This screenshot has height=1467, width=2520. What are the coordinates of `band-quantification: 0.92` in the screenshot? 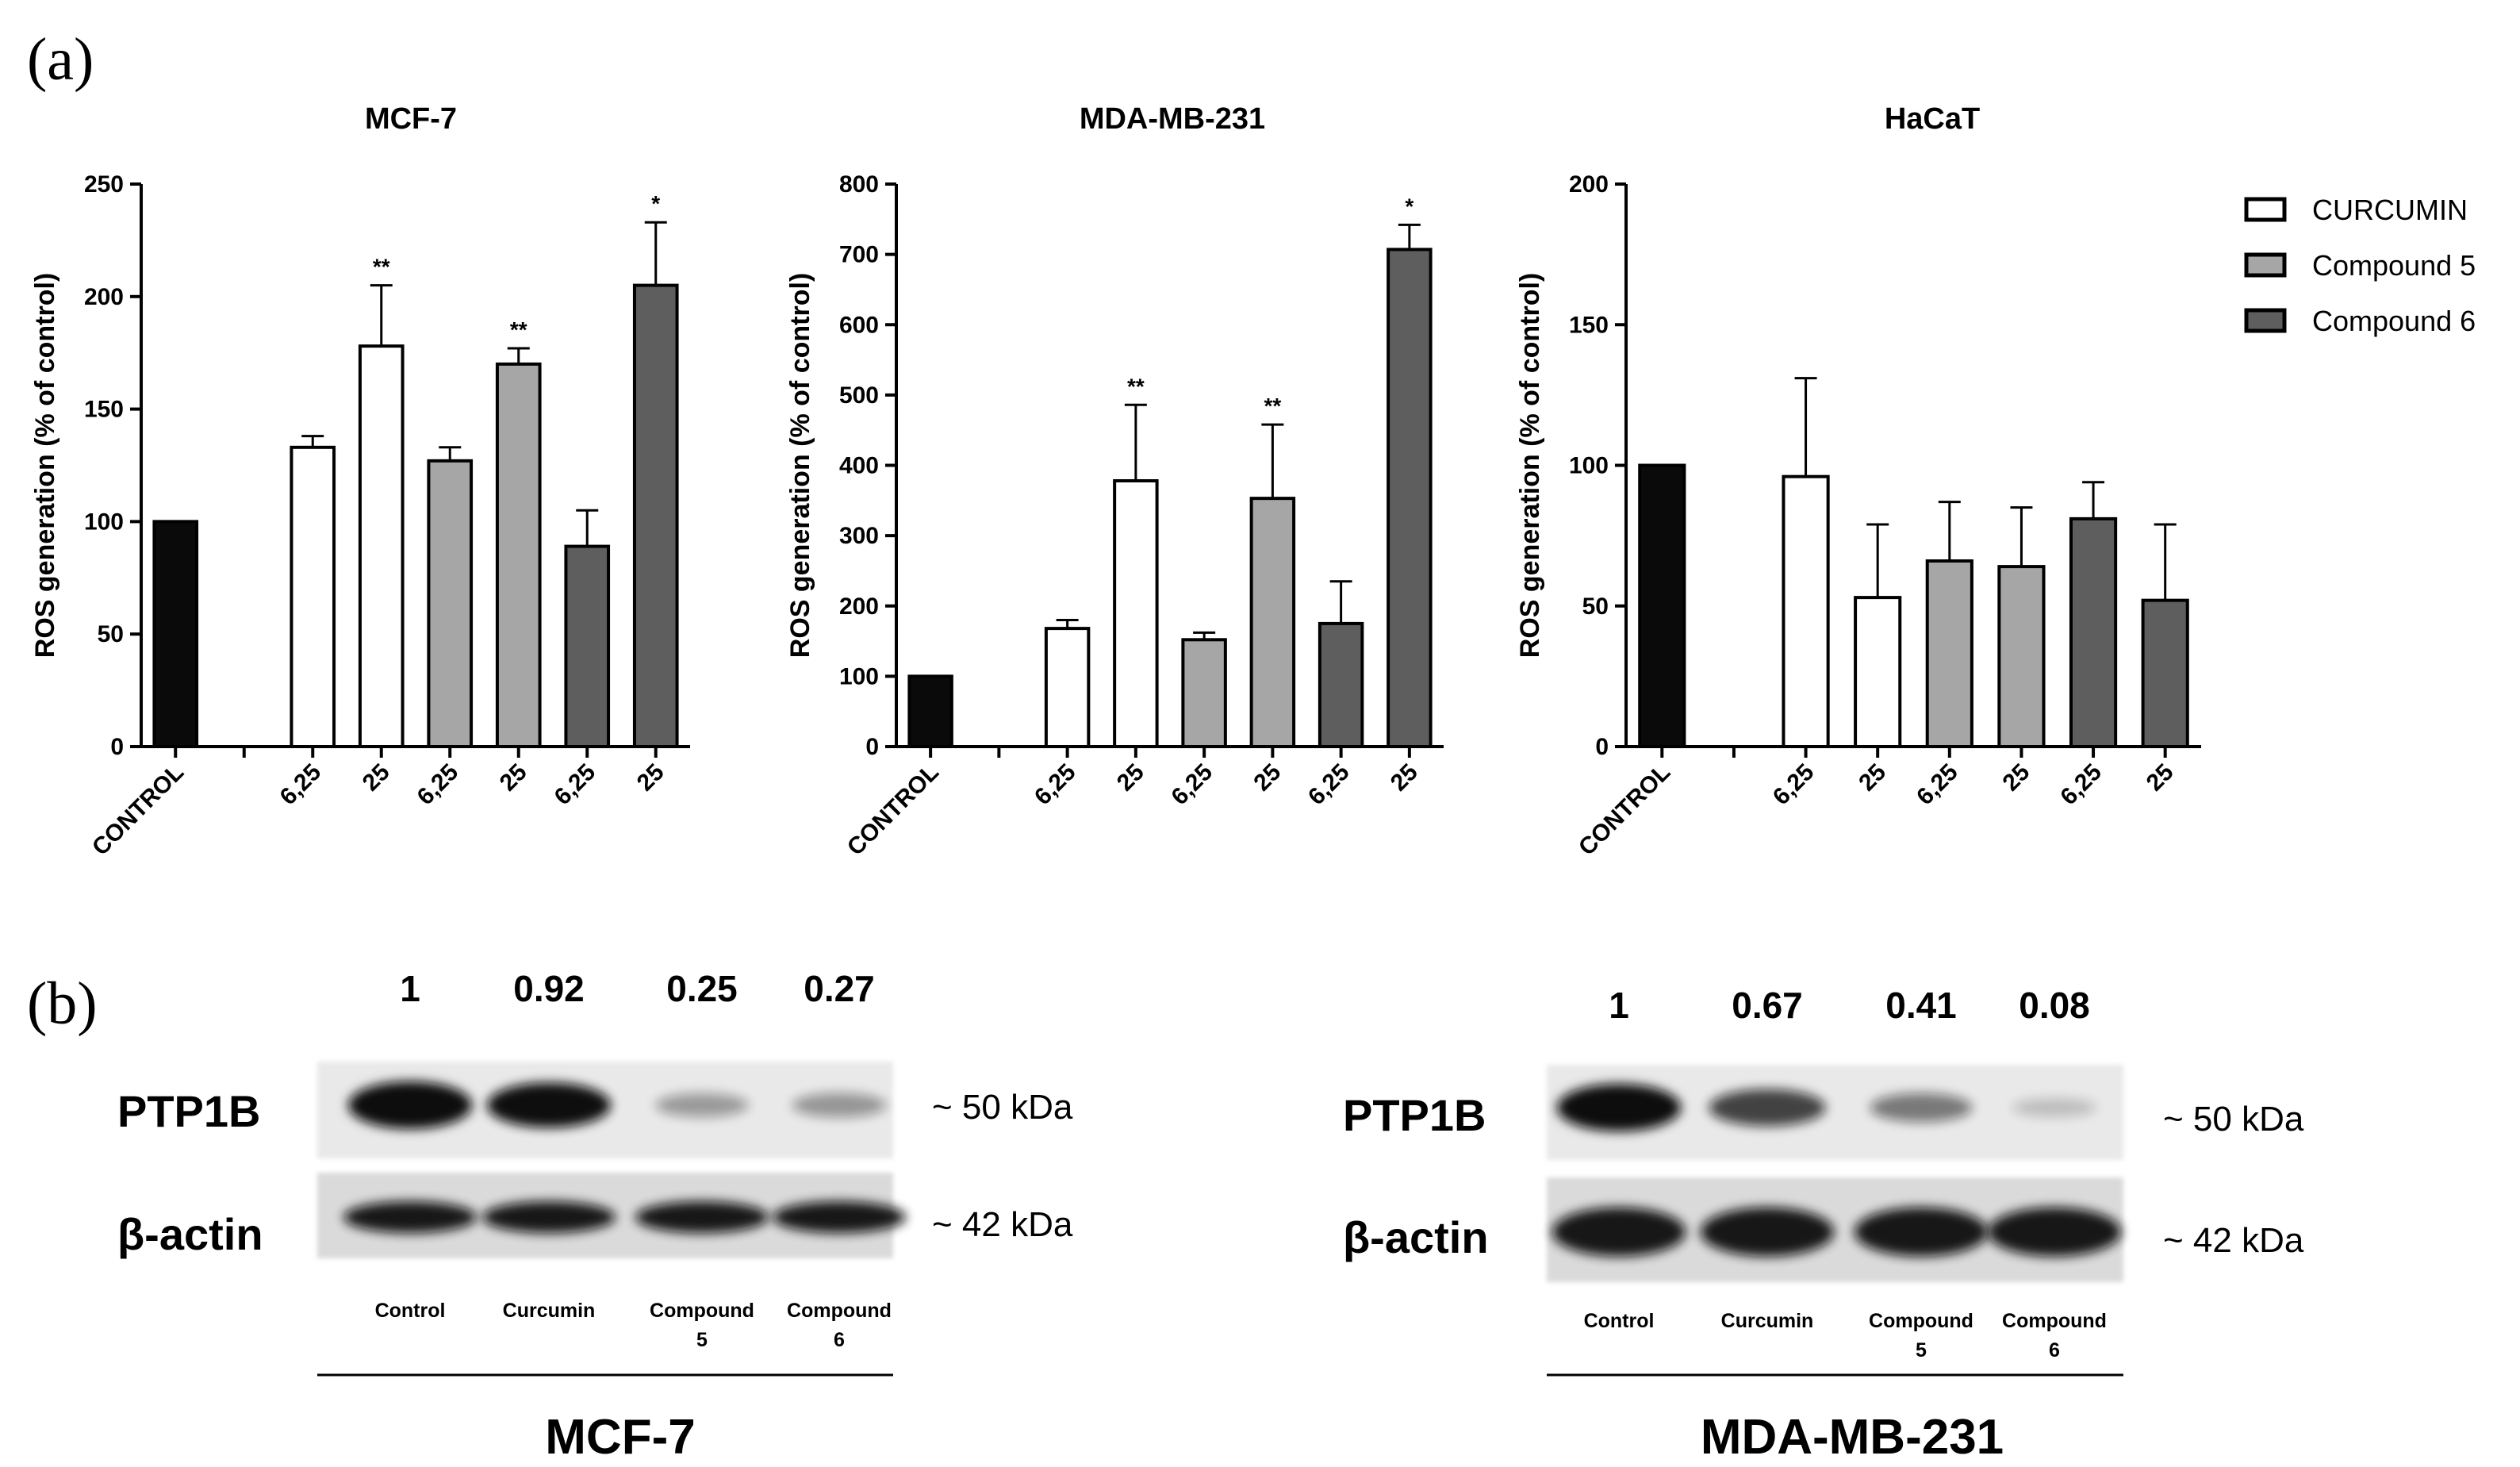 It's located at (549, 988).